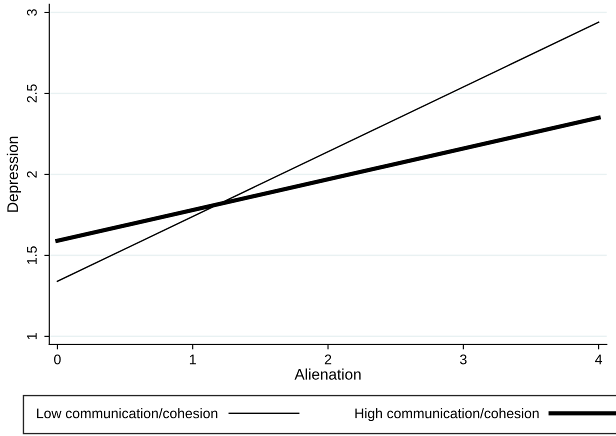 This screenshot has width=616, height=436. Describe the element at coordinates (32, 336) in the screenshot. I see `y-tick-label: 1` at that location.